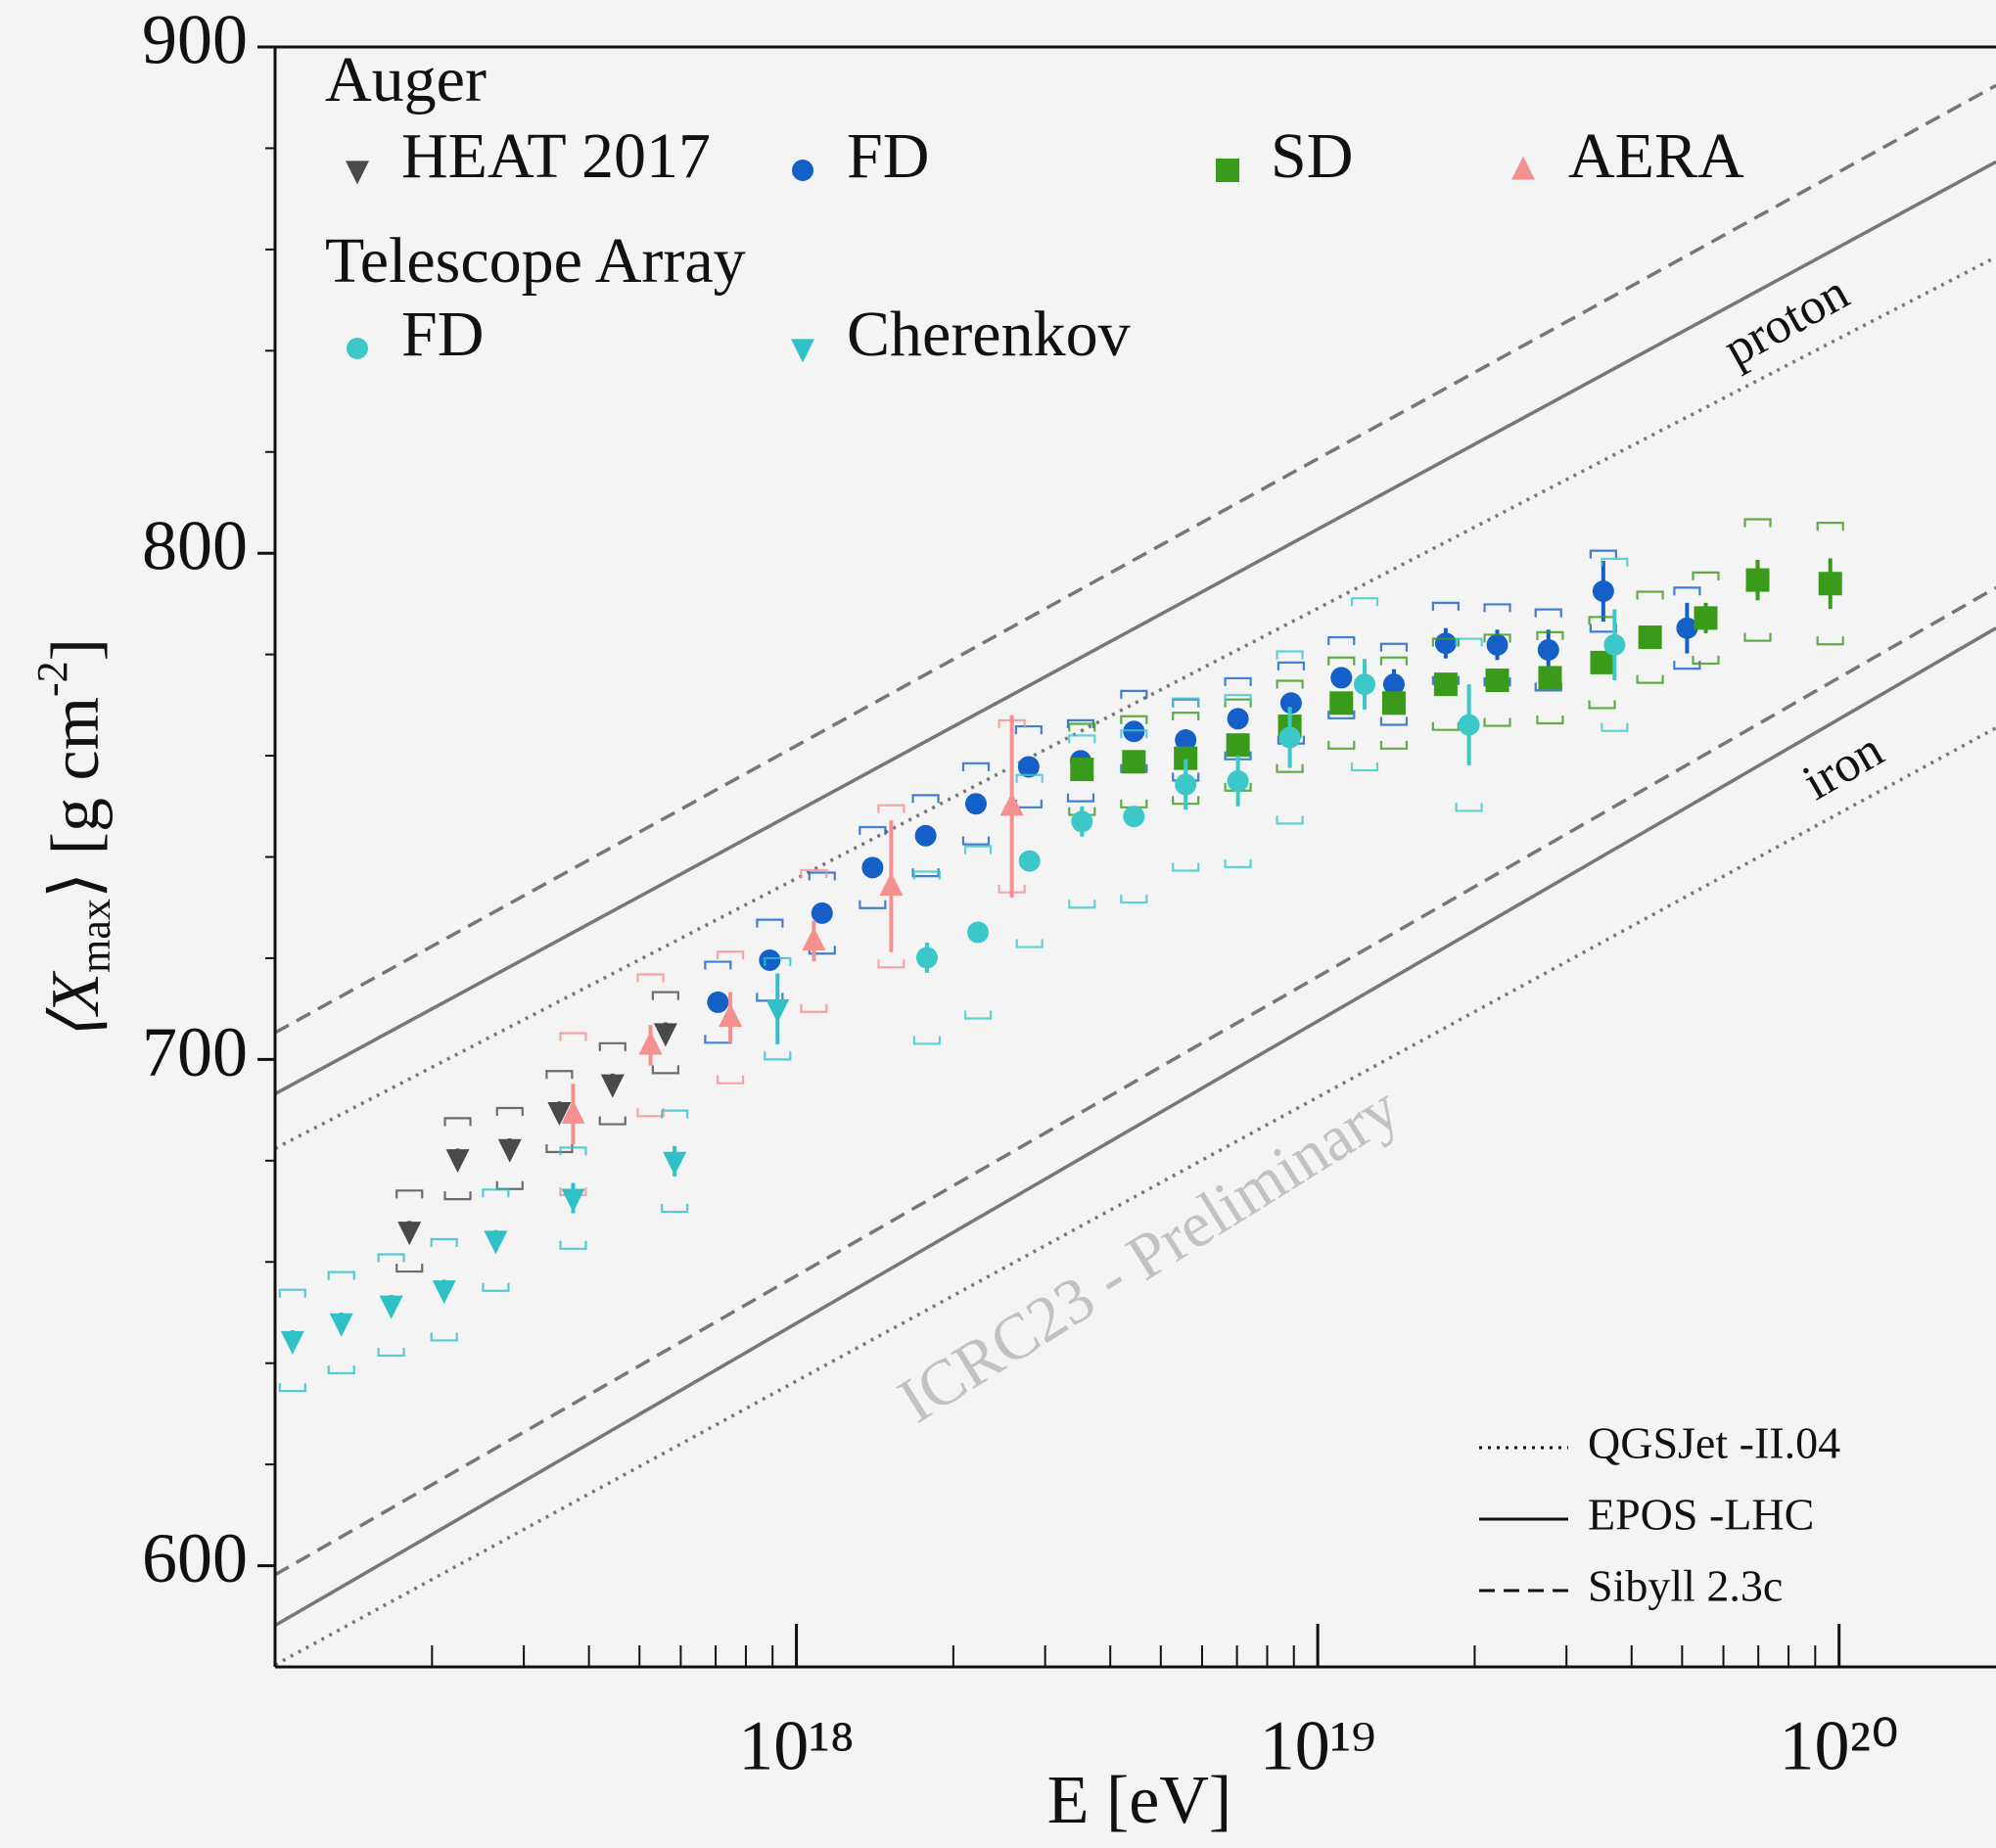 The image size is (1996, 1848). I want to click on y-label-main: ⟨X, so click(76, 1005).